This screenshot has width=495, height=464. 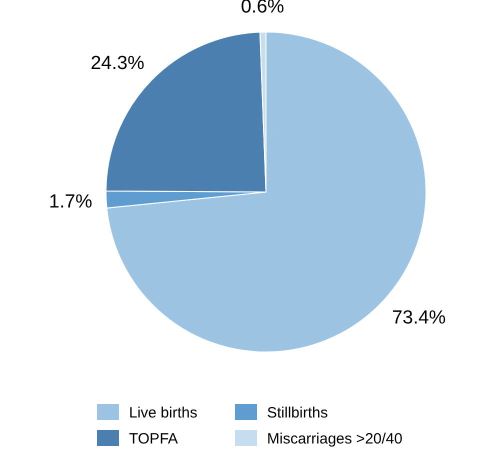 What do you see at coordinates (153, 439) in the screenshot?
I see `legend-label: TOPFA` at bounding box center [153, 439].